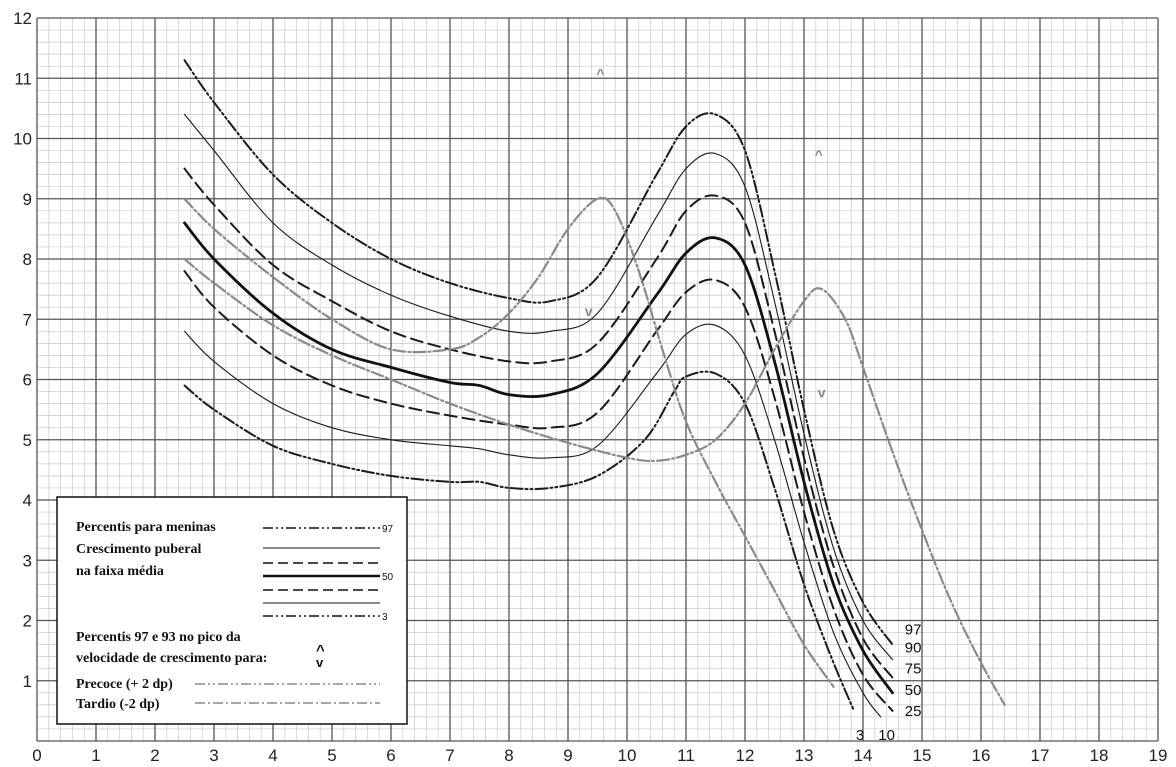 The width and height of the screenshot is (1176, 767). Describe the element at coordinates (27, 681) in the screenshot. I see `y-tick-label: 1` at that location.